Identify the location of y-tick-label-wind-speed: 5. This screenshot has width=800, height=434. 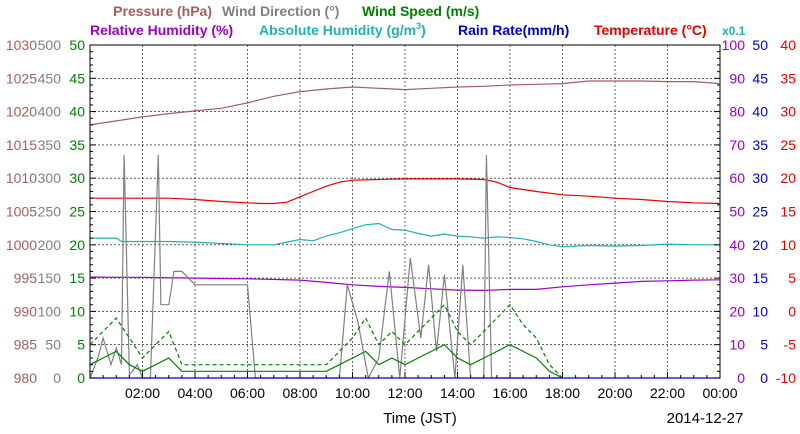
(81, 345).